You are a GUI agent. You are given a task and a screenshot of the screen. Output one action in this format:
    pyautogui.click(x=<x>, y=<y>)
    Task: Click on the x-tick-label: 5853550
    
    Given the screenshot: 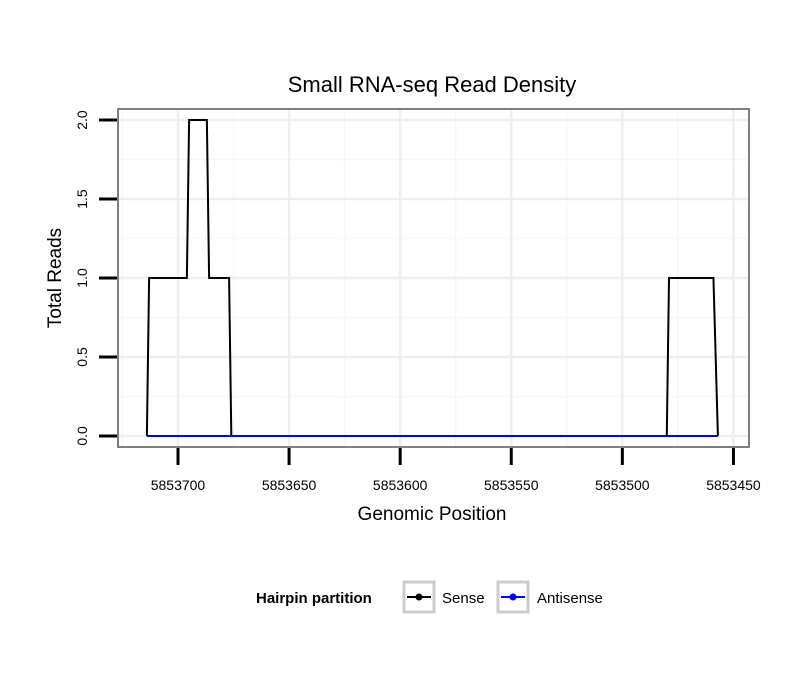 What is the action you would take?
    pyautogui.click(x=511, y=485)
    